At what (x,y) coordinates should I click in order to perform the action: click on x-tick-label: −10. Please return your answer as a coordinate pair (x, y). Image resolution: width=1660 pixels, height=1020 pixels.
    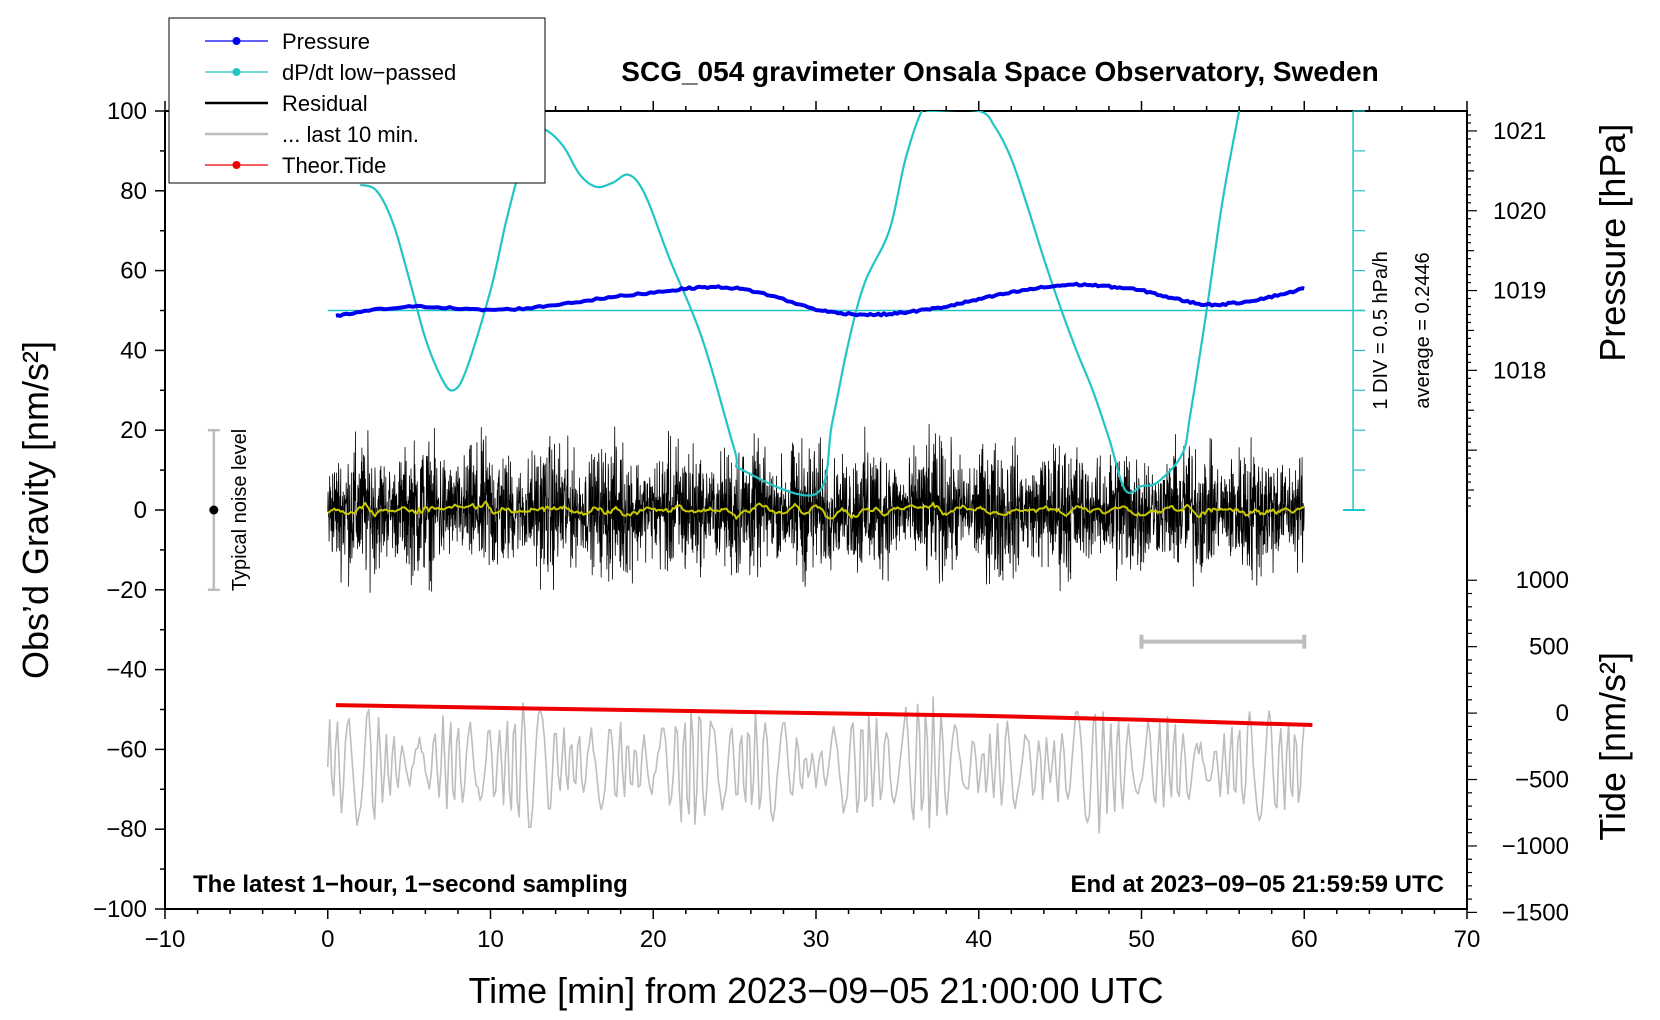
    Looking at the image, I should click on (165, 939).